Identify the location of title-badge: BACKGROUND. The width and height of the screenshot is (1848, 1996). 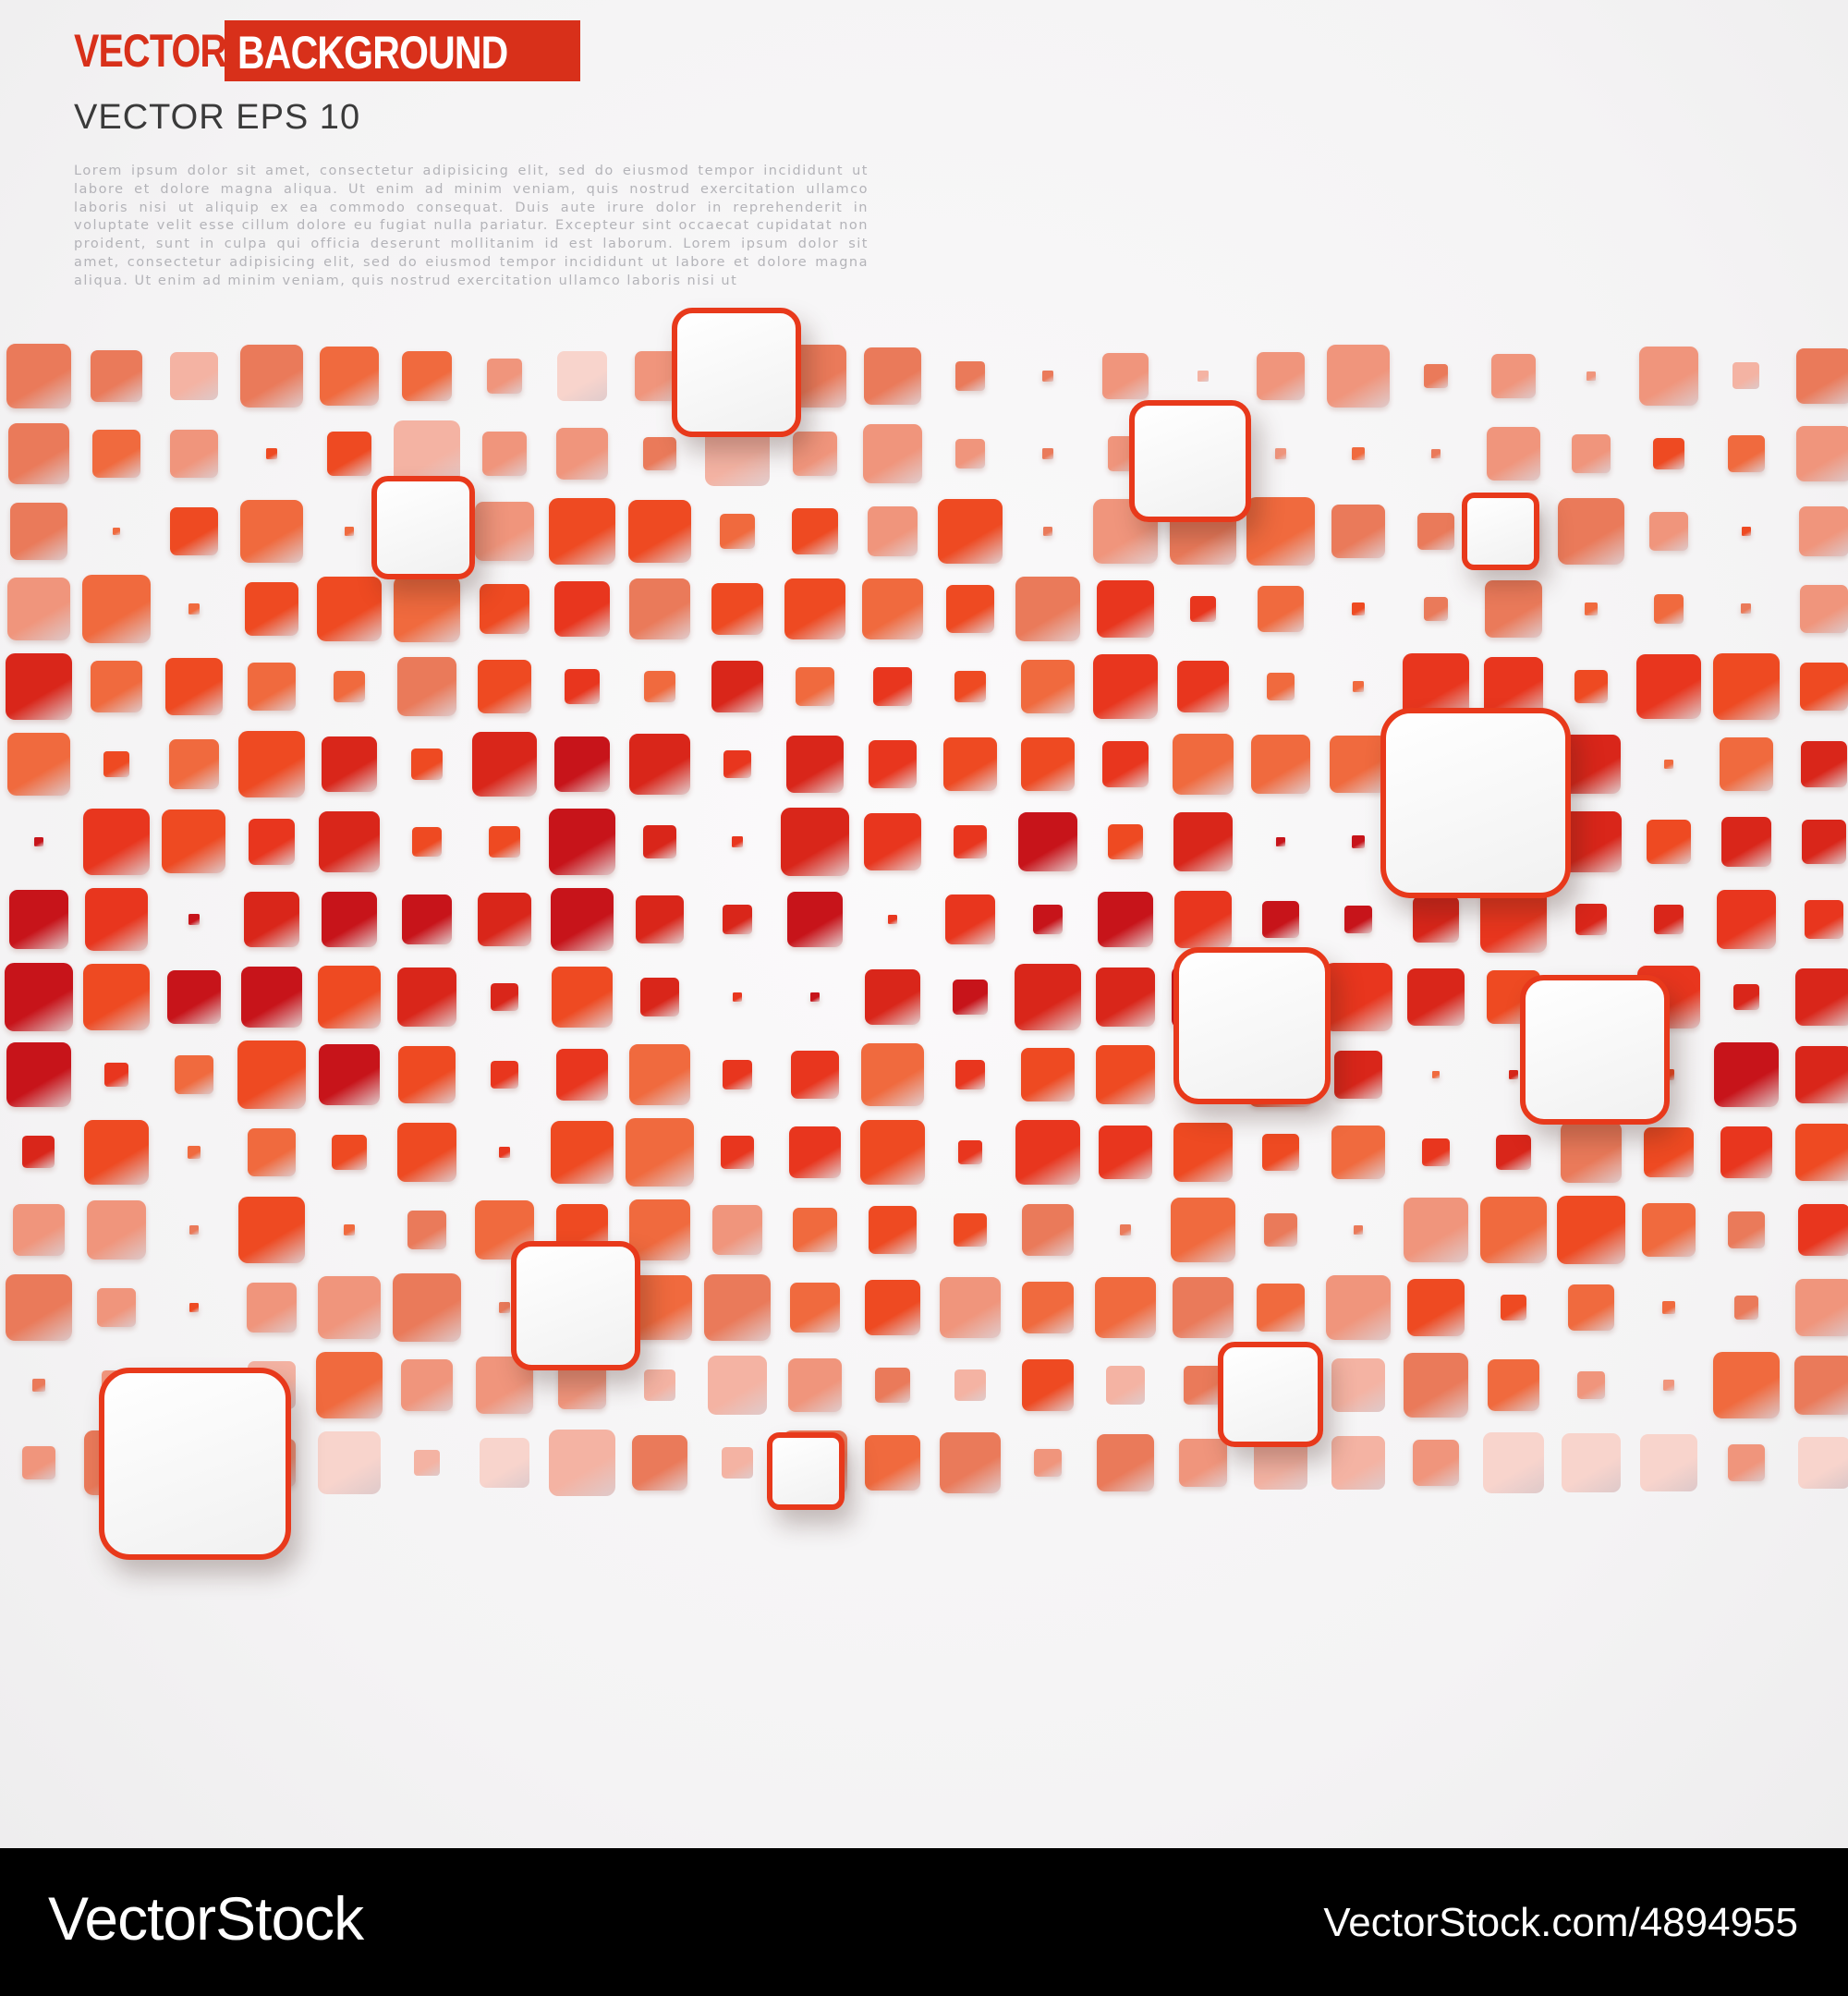
(403, 50).